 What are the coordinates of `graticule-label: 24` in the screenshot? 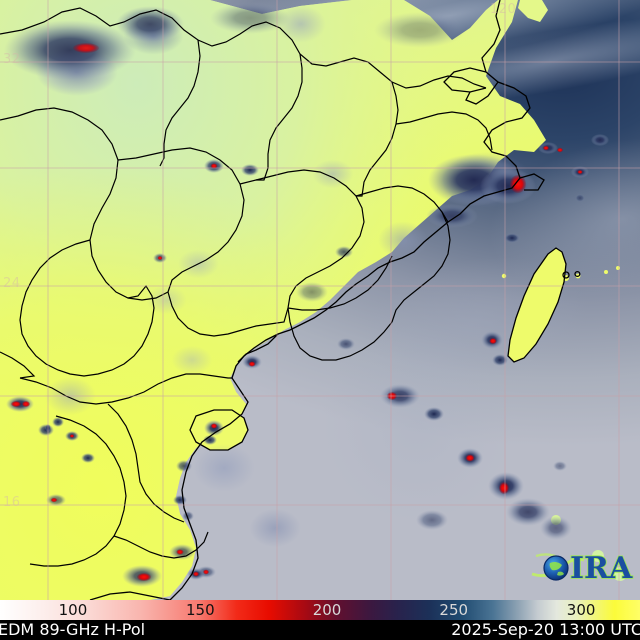 It's located at (12, 283).